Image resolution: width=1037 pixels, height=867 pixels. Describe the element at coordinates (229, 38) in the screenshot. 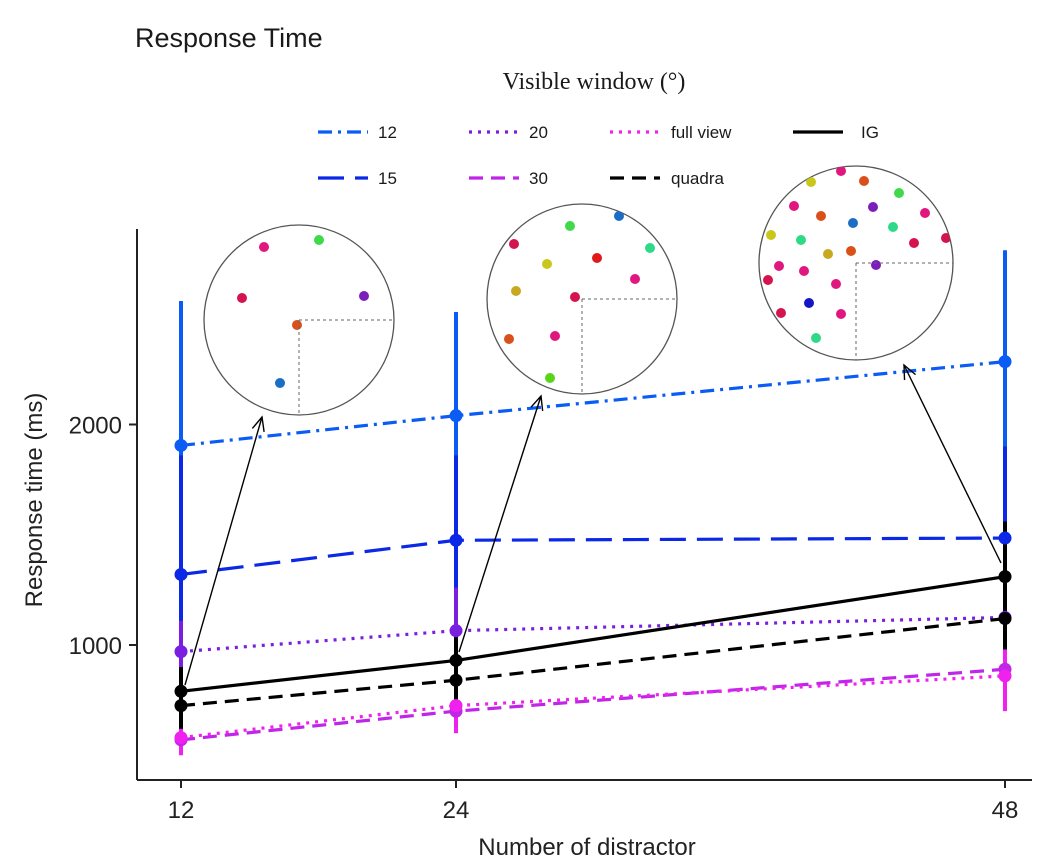

I see `chart-title: Response Time` at that location.